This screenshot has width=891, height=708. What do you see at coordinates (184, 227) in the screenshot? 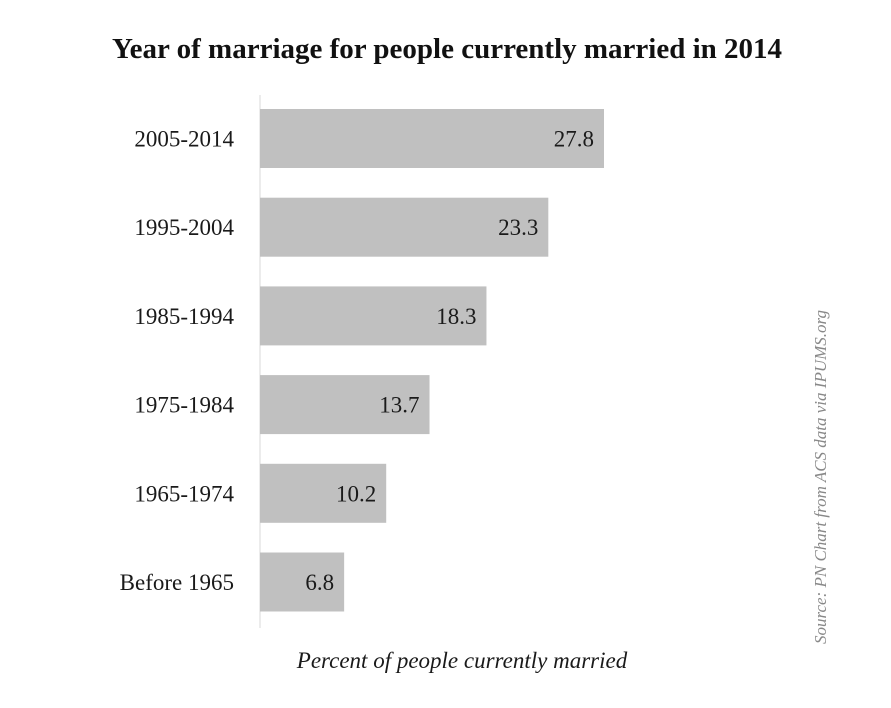
I see `category-label: 1995-2004` at bounding box center [184, 227].